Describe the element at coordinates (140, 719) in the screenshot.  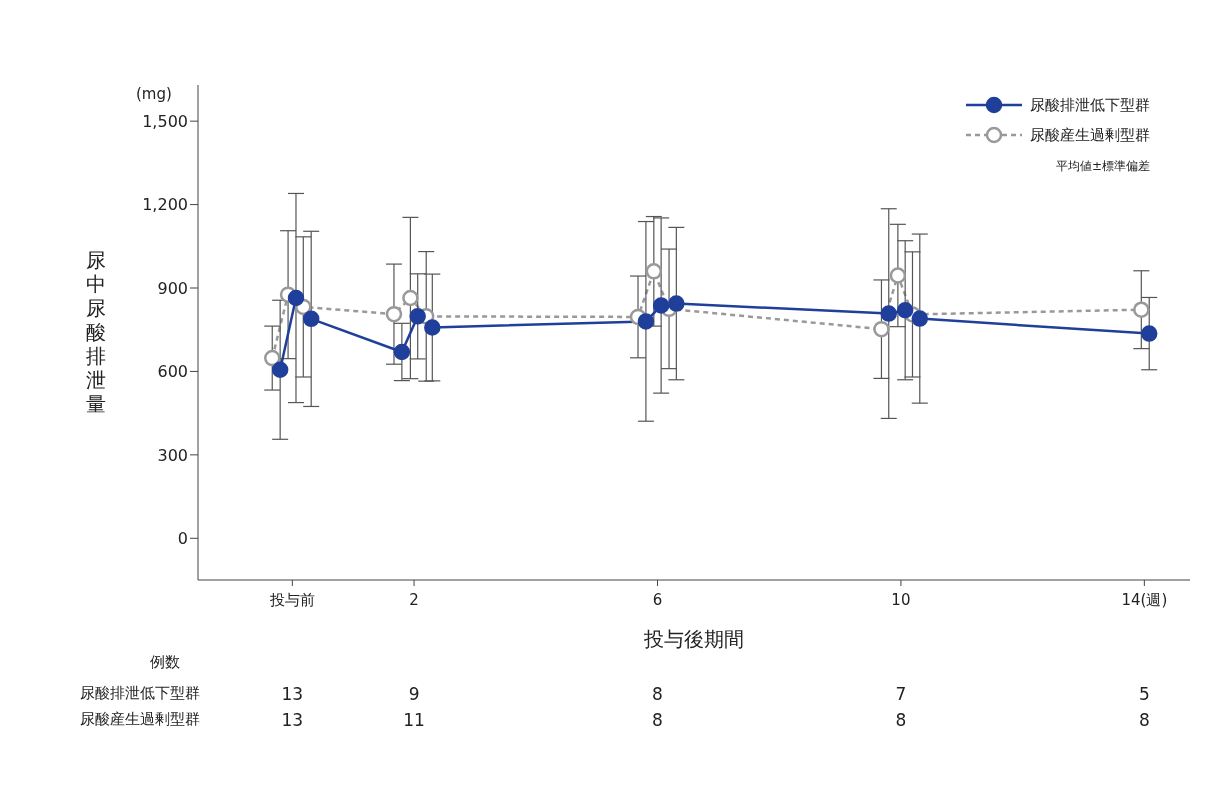
I see `text: 尿酸産生過剰型群` at that location.